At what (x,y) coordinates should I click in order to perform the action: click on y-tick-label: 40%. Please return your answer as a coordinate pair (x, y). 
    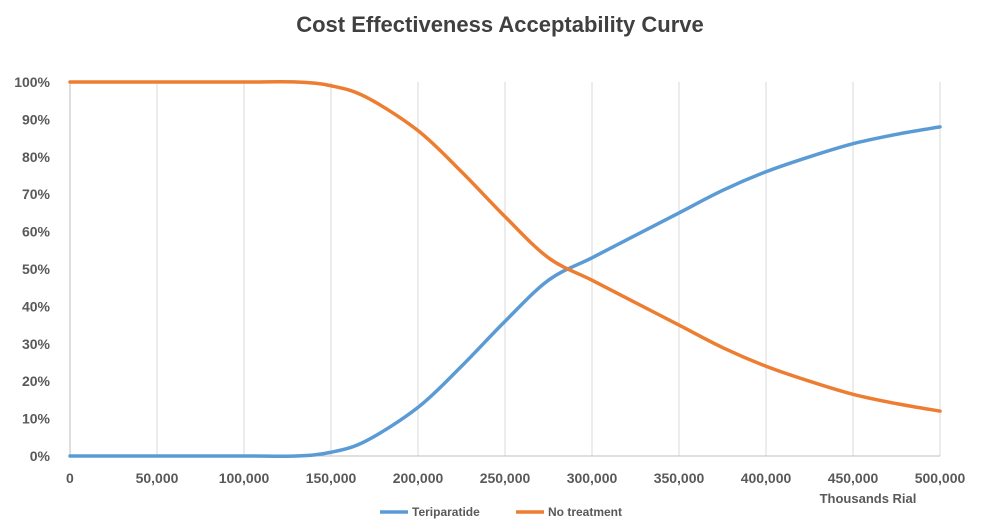
    Looking at the image, I should click on (36, 306).